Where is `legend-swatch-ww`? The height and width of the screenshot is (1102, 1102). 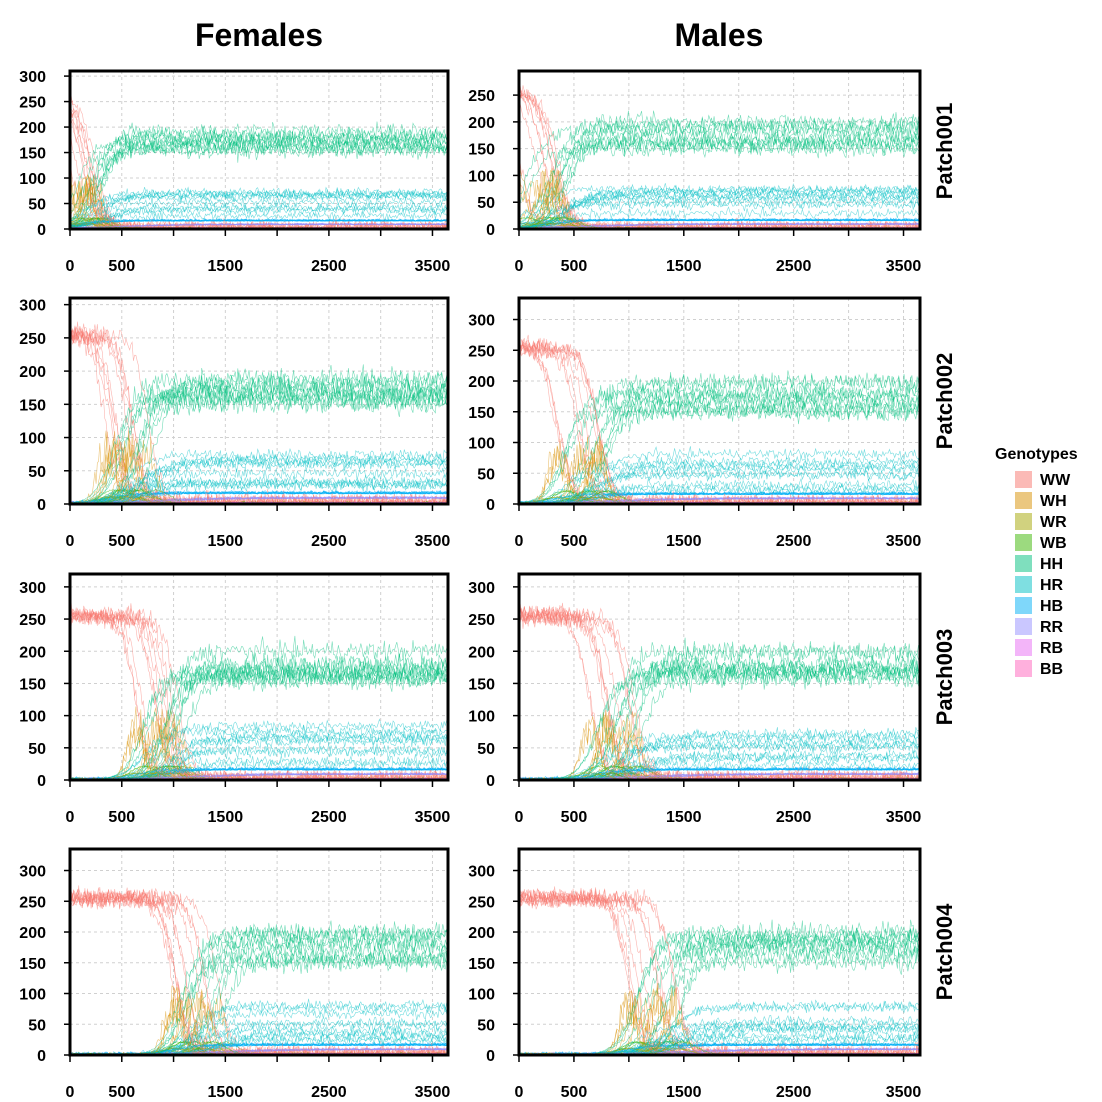 legend-swatch-ww is located at coordinates (1023, 479).